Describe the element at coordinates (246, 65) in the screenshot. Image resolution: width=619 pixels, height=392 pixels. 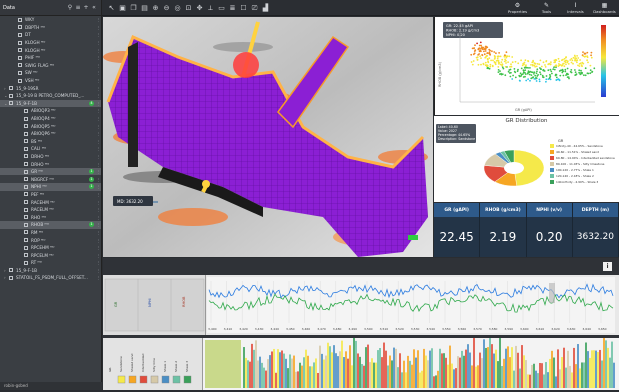
I see `well-marker` at that location.